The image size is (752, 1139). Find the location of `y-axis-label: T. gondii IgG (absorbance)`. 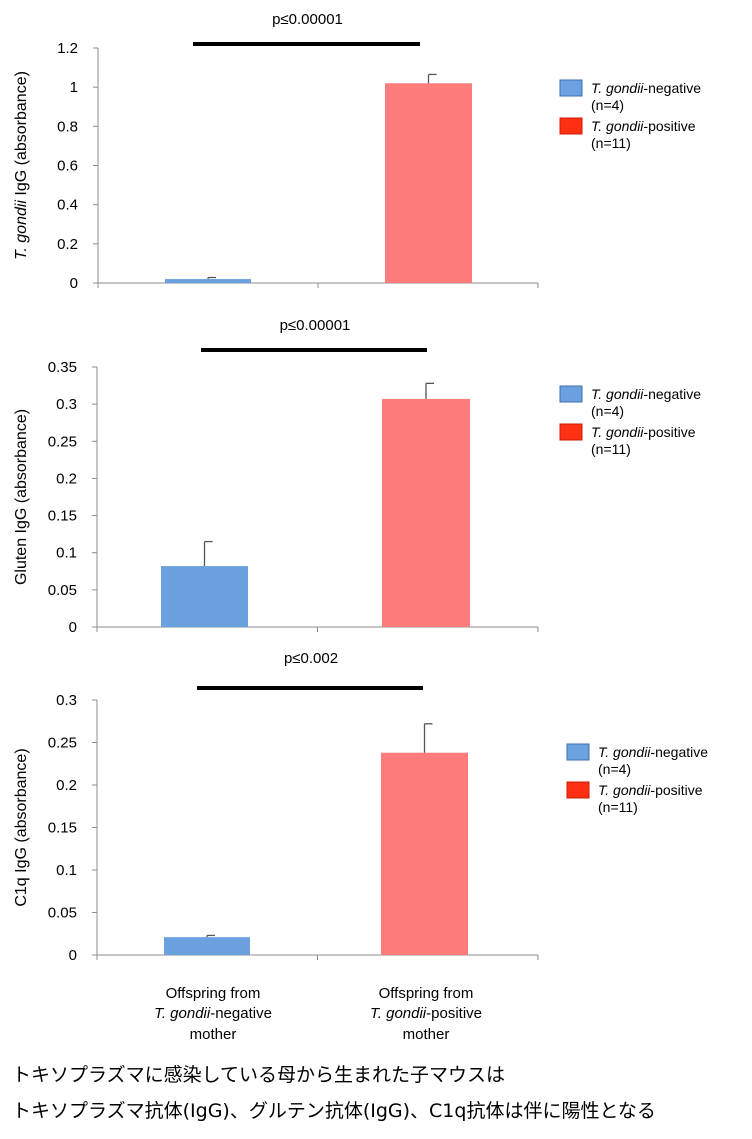

y-axis-label: T. gondii IgG (absorbance) is located at coordinates (21, 165).